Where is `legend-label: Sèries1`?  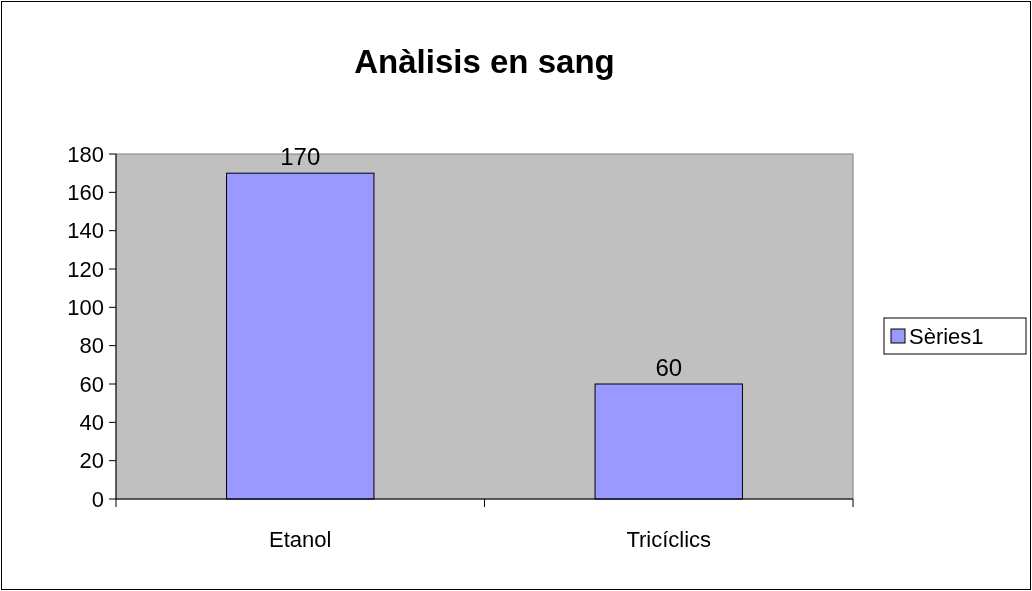
legend-label: Sèries1 is located at coordinates (946, 336).